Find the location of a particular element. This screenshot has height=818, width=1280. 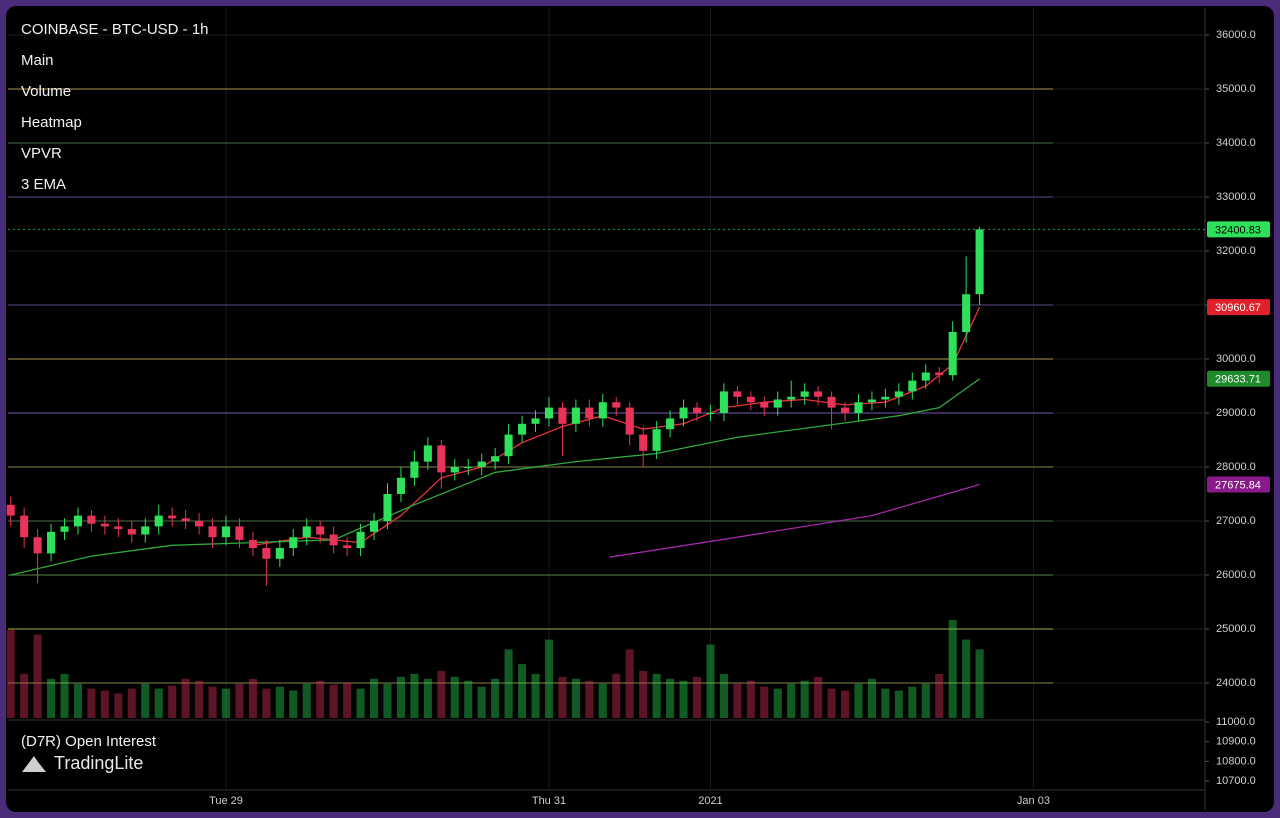

y-tick-label: 32000.0 is located at coordinates (1236, 251).